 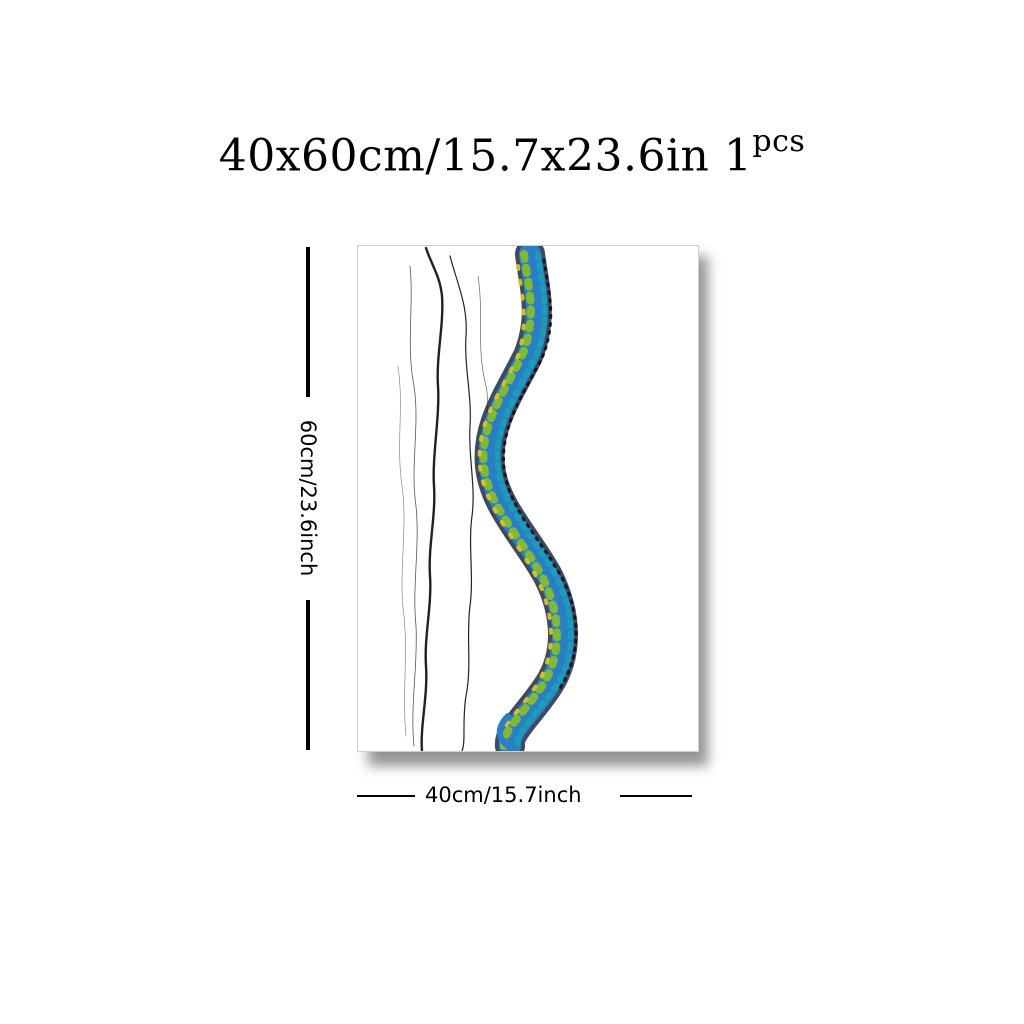 I want to click on size-title-text: 40x60cm/15.7x23.6in 1, so click(x=485, y=156).